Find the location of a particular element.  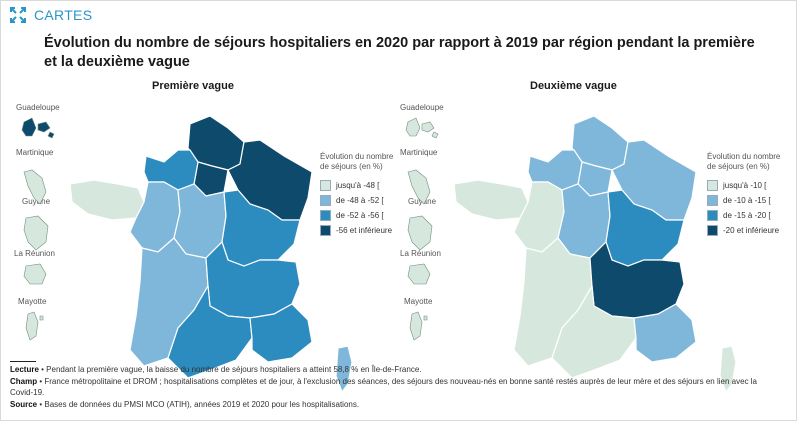

dom-insets-first-wave is located at coordinates (38, 229).